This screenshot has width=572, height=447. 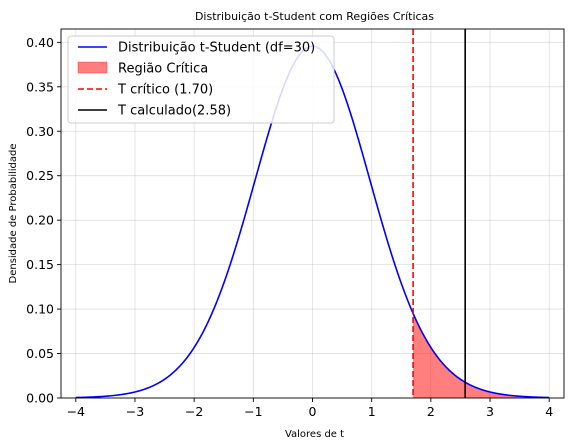 What do you see at coordinates (40, 86) in the screenshot?
I see `y-tick-label: 0.35` at bounding box center [40, 86].